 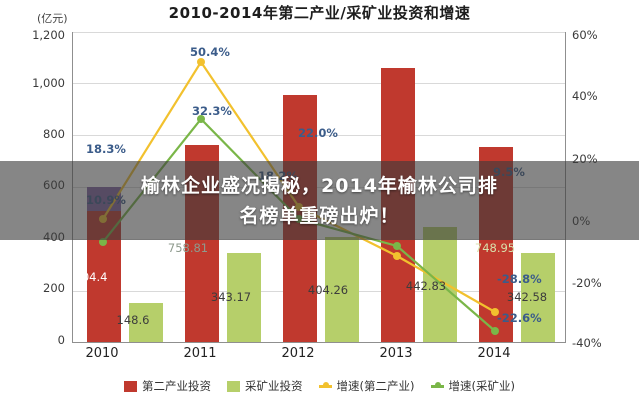 What do you see at coordinates (131, 386) in the screenshot?
I see `legend-swatch-icon-secondary-industry` at bounding box center [131, 386].